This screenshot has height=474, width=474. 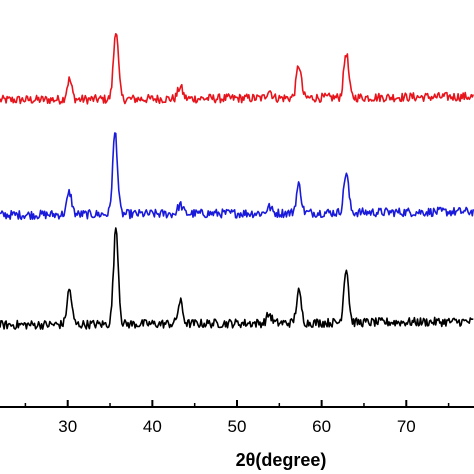 What do you see at coordinates (67, 426) in the screenshot?
I see `x-tick-label: 30` at bounding box center [67, 426].